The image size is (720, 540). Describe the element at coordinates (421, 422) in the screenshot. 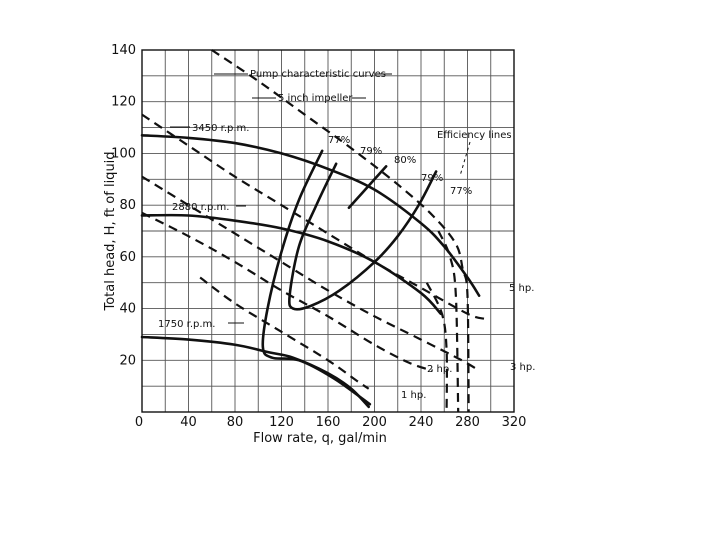

I see `x-tick-label: 240` at that location.